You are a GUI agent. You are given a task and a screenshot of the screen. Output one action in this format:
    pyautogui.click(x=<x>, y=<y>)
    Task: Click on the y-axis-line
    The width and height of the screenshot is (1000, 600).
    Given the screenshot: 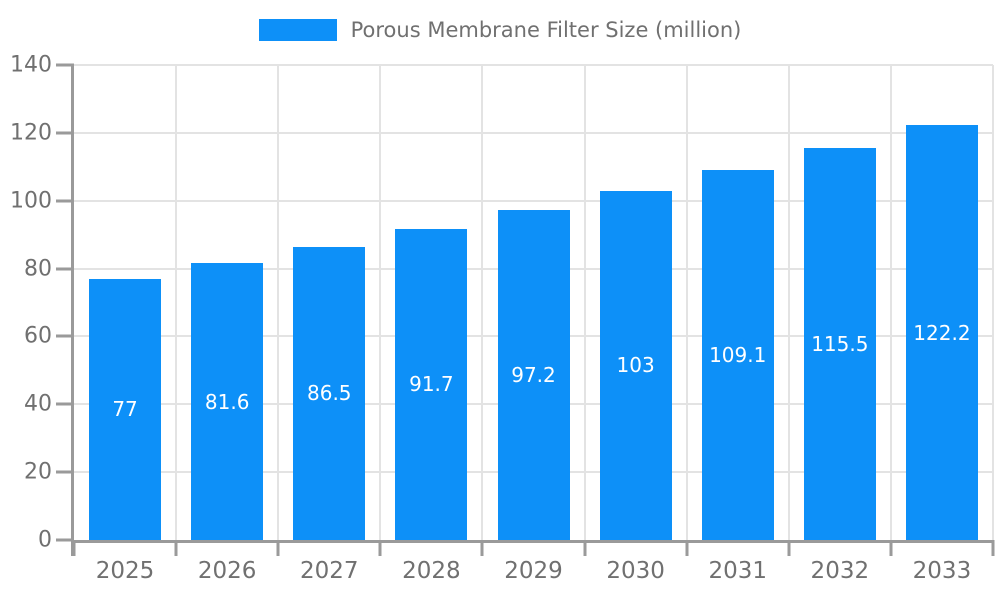 What is the action you would take?
    pyautogui.click(x=72, y=310)
    